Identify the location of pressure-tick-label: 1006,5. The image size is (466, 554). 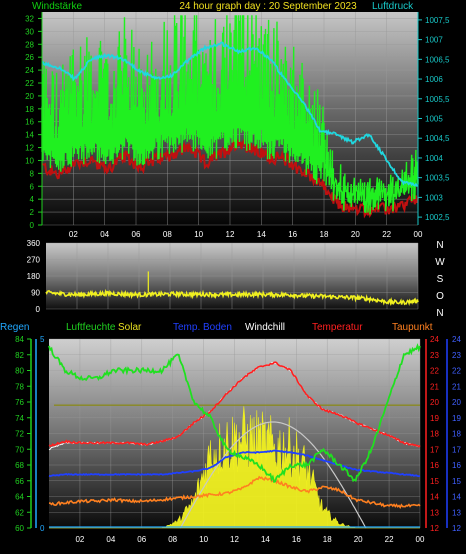
(437, 59).